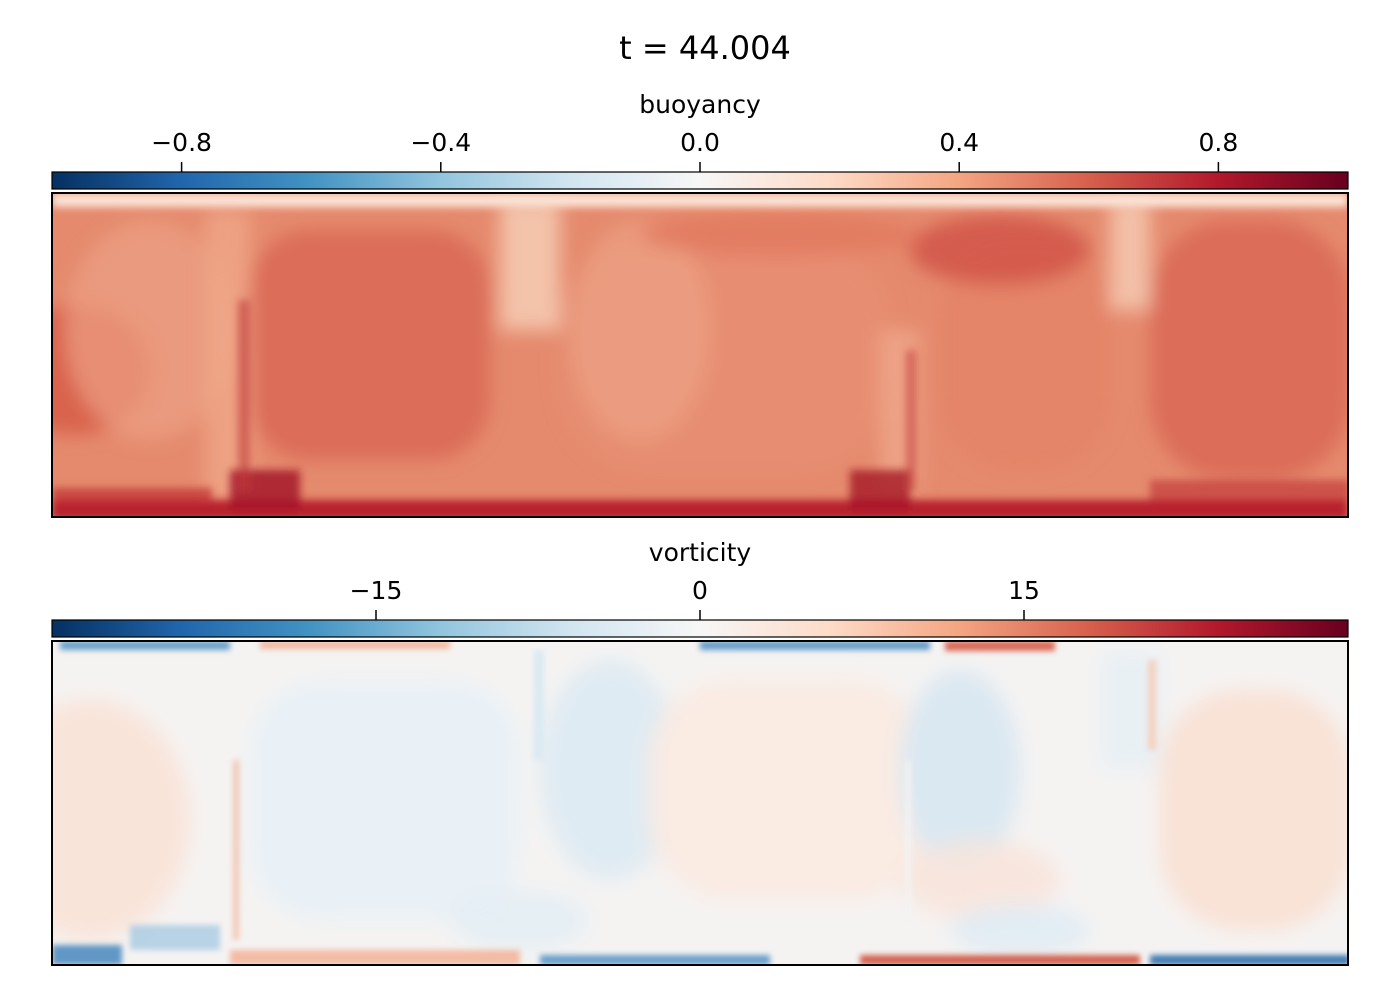 The height and width of the screenshot is (1000, 1400). What do you see at coordinates (440, 142) in the screenshot?
I see `buoyancy-tick-label: −0.4` at bounding box center [440, 142].